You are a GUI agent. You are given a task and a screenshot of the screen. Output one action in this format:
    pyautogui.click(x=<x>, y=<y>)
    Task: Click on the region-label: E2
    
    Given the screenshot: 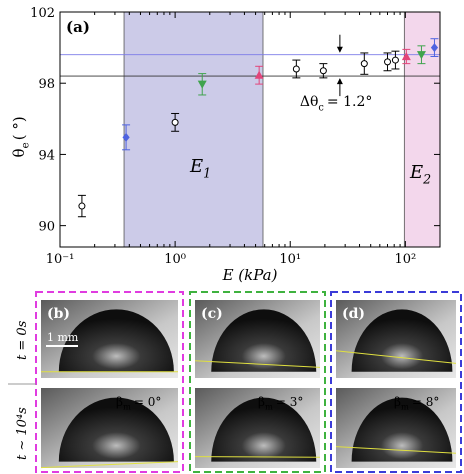 What is the action you would take?
    pyautogui.click(x=420, y=174)
    